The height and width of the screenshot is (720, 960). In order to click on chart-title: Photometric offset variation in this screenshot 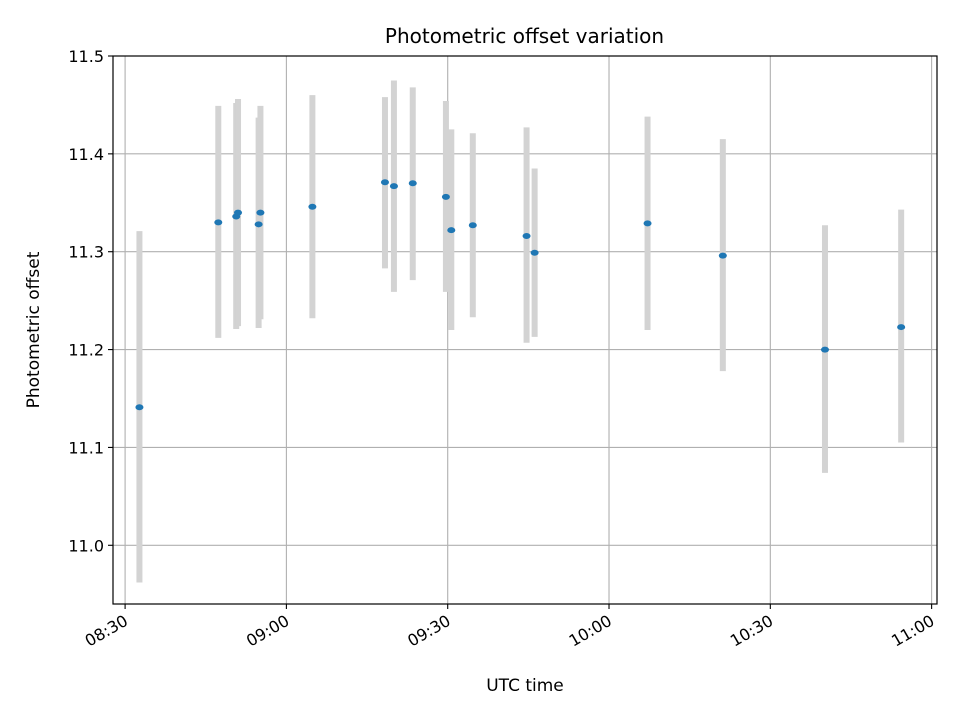, I will do `click(524, 36)`.